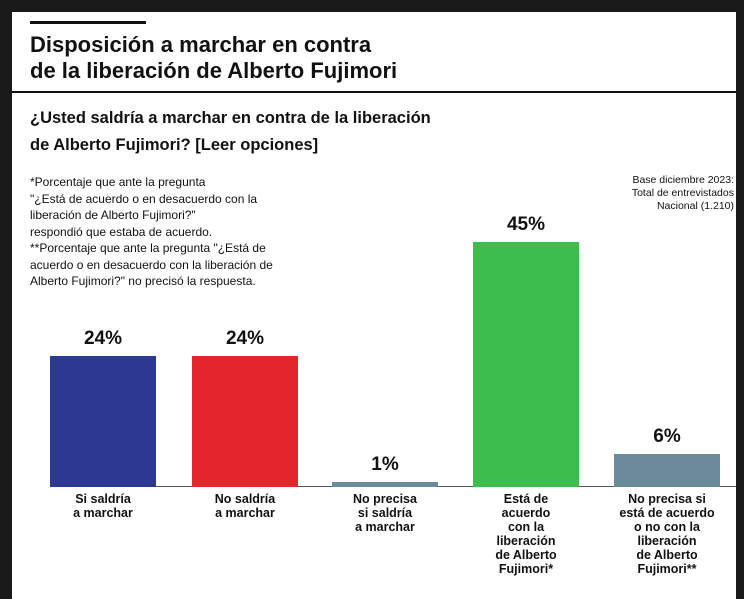 This screenshot has height=599, width=744. Describe the element at coordinates (526, 224) in the screenshot. I see `value-label: 45%` at that location.